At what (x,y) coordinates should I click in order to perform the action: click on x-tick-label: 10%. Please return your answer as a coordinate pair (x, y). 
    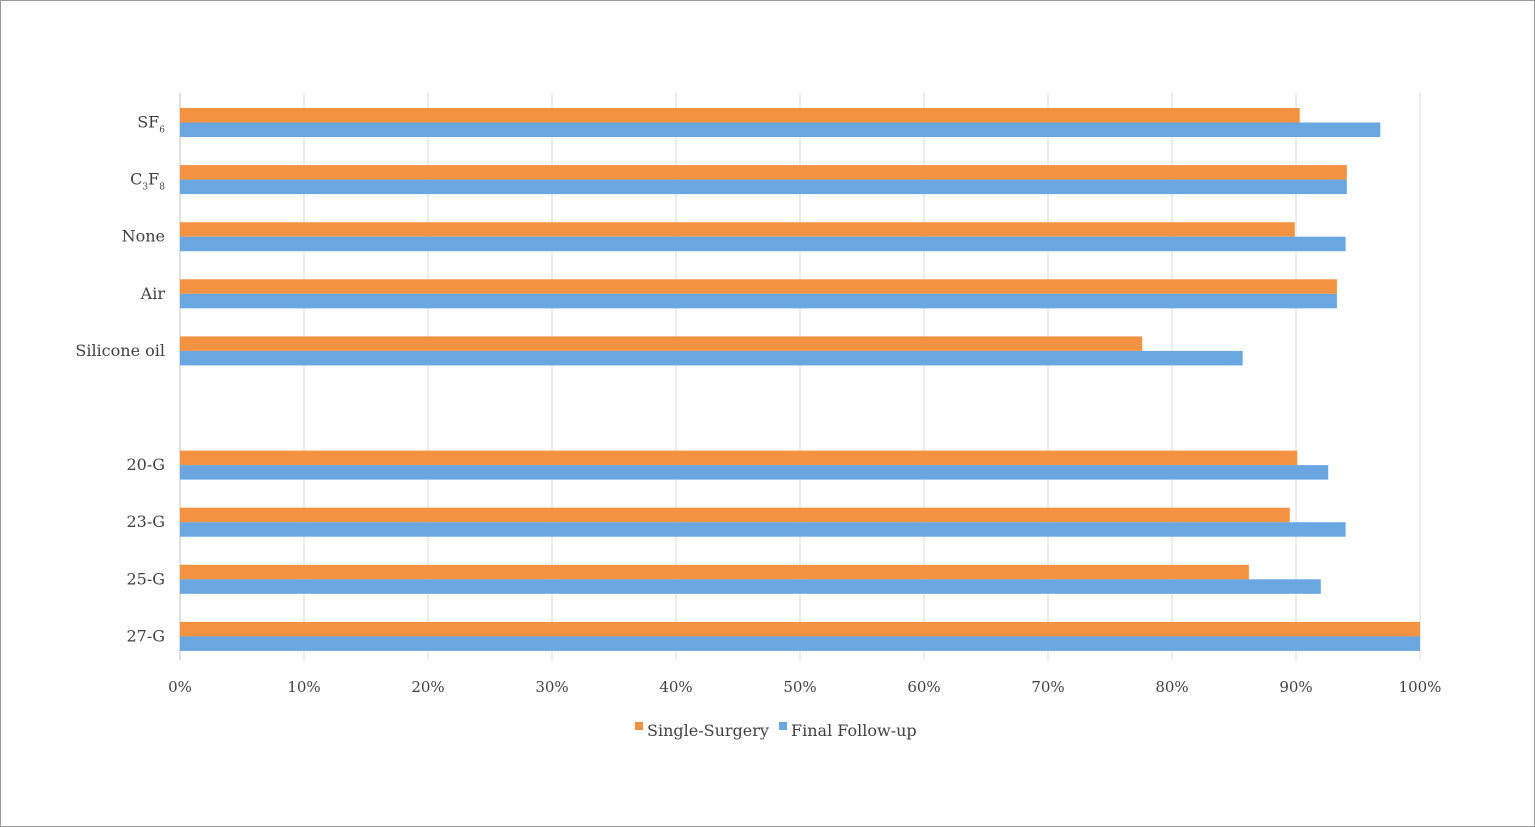
    Looking at the image, I should click on (303, 687).